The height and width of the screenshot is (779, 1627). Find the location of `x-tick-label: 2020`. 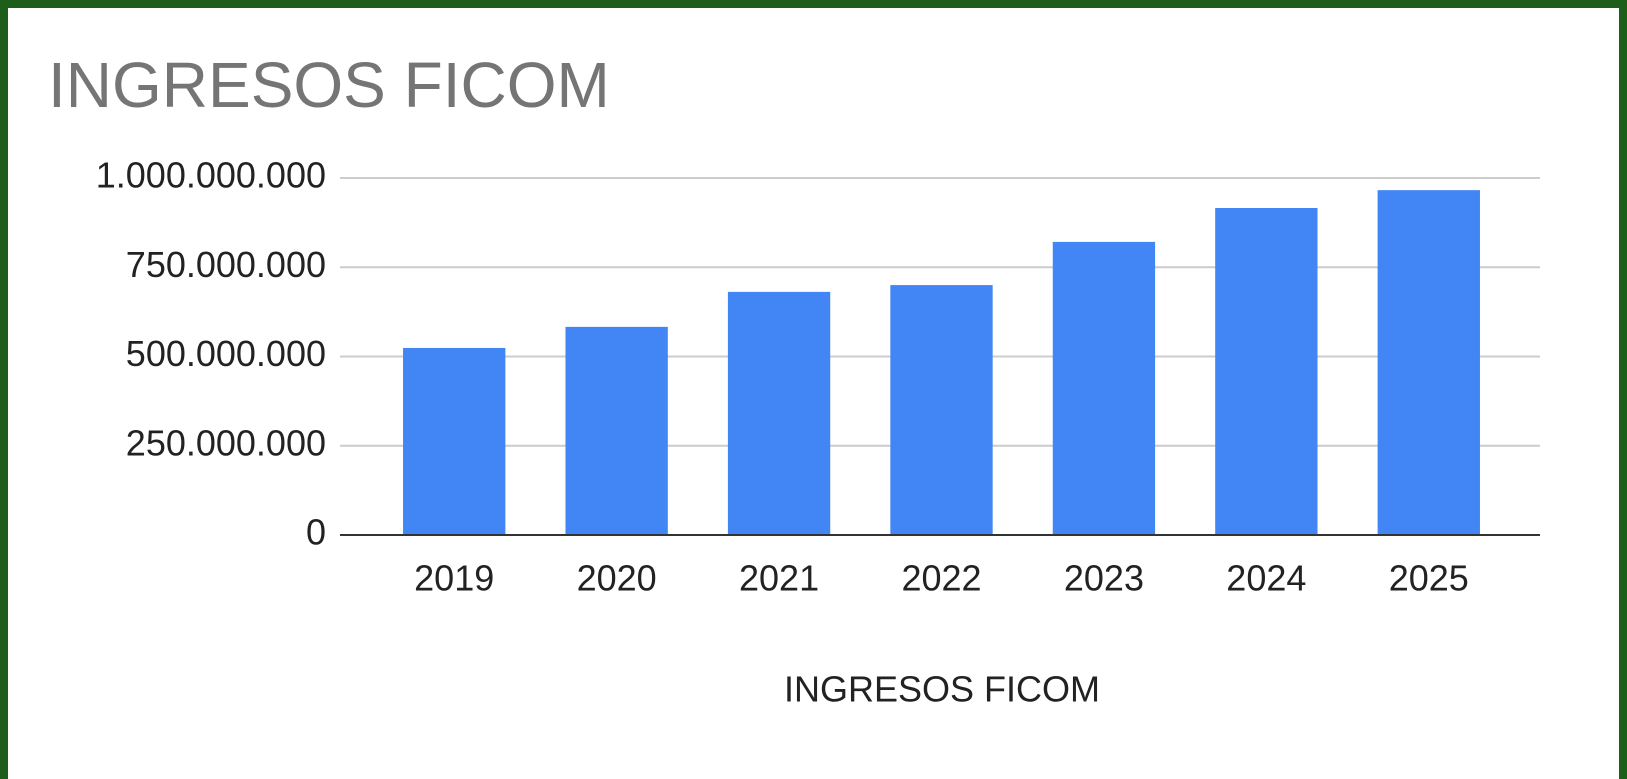

x-tick-label: 2020 is located at coordinates (617, 578).